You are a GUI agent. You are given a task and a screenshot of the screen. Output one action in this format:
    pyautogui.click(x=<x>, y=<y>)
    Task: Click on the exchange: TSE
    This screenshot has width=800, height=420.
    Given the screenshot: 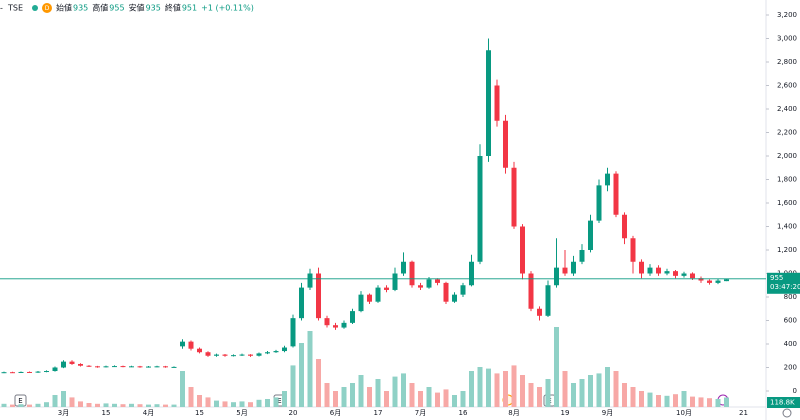 What is the action you would take?
    pyautogui.click(x=15, y=8)
    